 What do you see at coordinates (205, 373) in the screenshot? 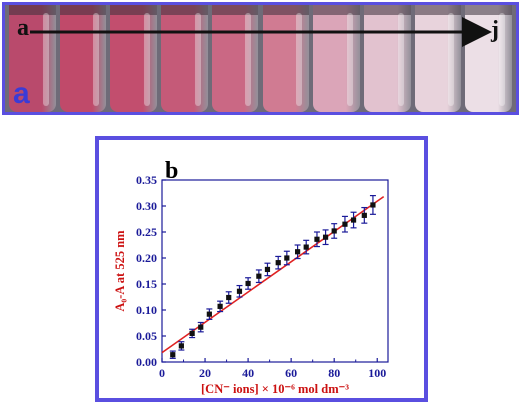
I see `x-tick-label: 20` at bounding box center [205, 373].